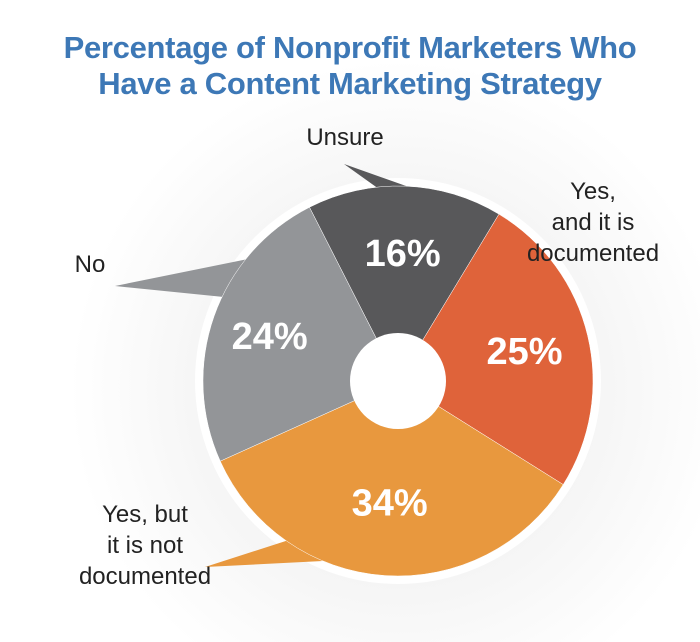  I want to click on chart-title-line-1: Percentage of Nonprofit Marketers Who, so click(350, 47).